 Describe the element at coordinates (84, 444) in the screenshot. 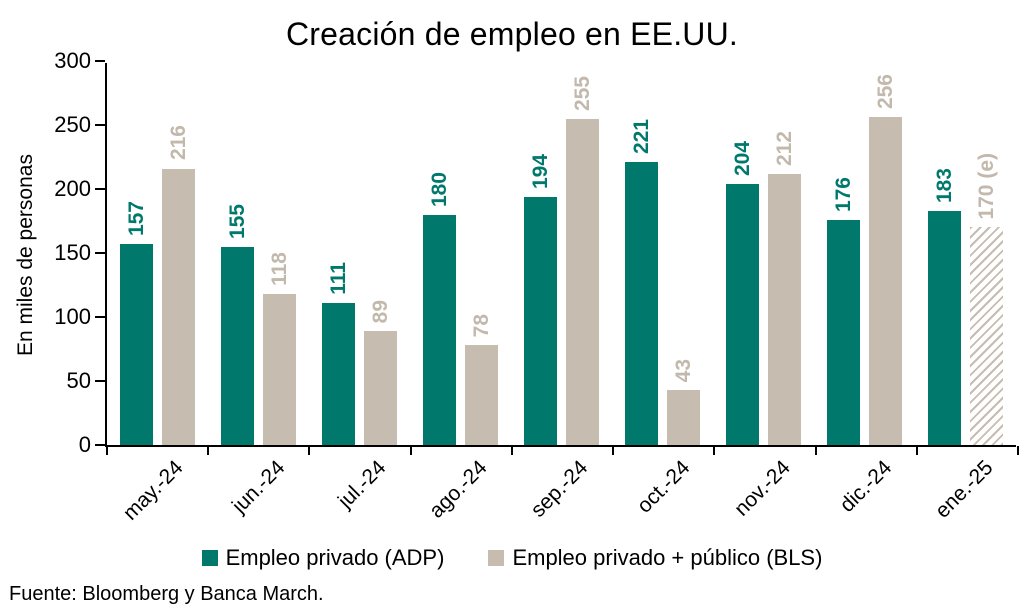

I see `y-axis-tick-label: 0` at that location.